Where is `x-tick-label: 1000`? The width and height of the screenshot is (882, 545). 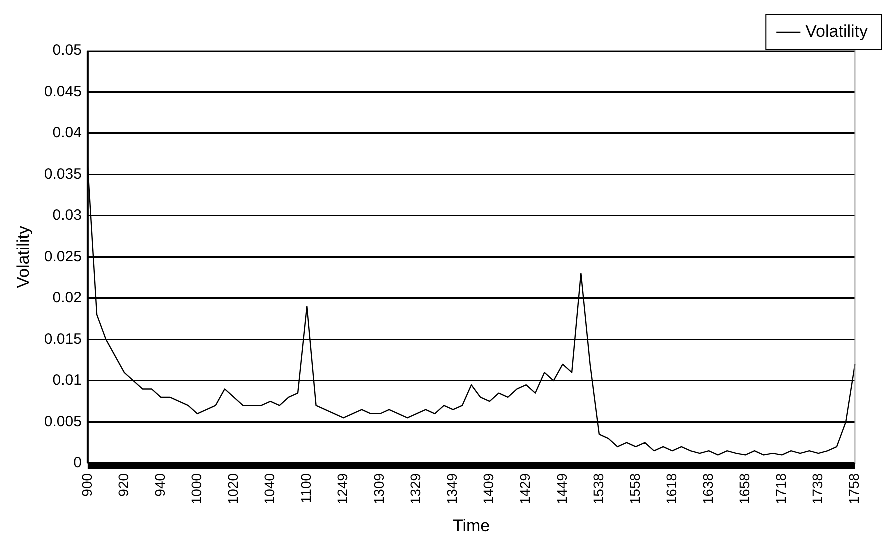 x-tick-label: 1000 is located at coordinates (196, 489).